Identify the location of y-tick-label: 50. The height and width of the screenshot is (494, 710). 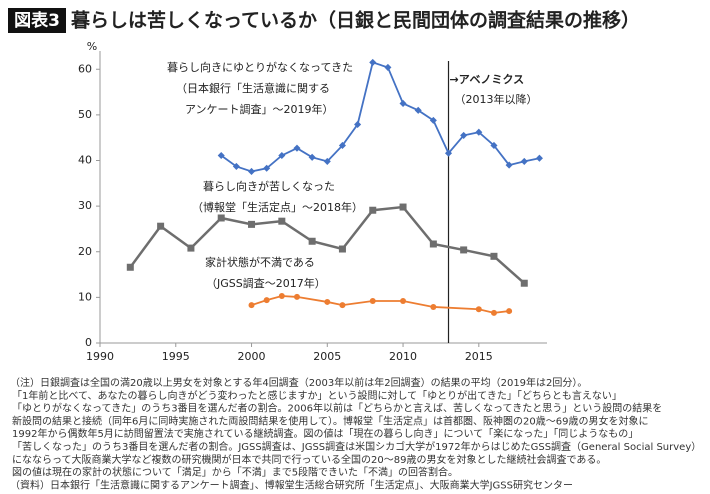
(85, 114).